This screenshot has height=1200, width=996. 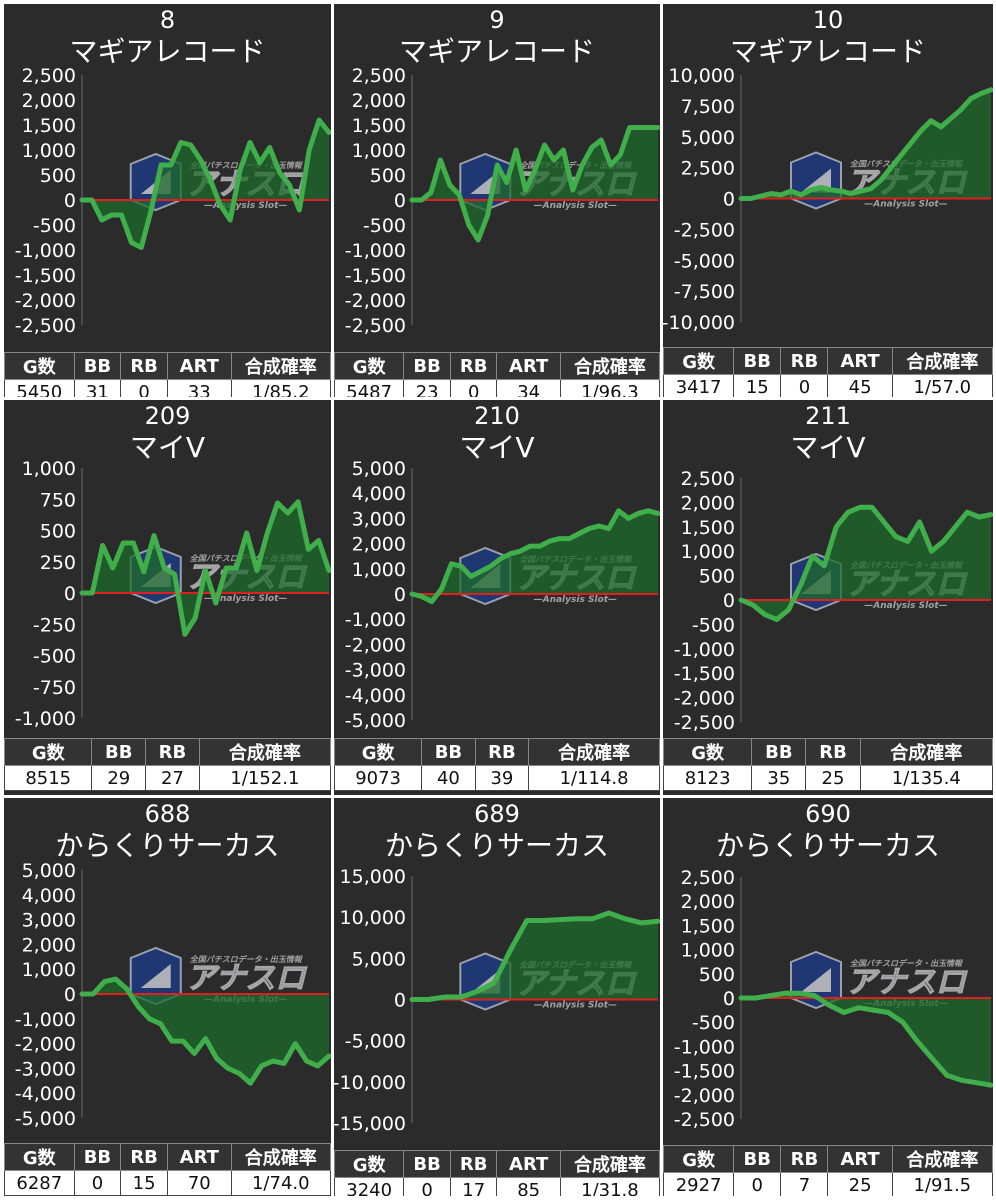 I want to click on svg-text: —Analysis Slot—, so click(x=905, y=205).